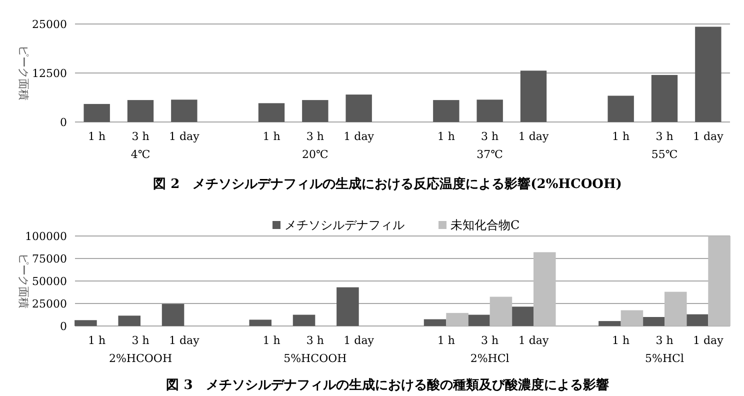 The image size is (744, 396). I want to click on y-tick-label: 100000, so click(46, 236).